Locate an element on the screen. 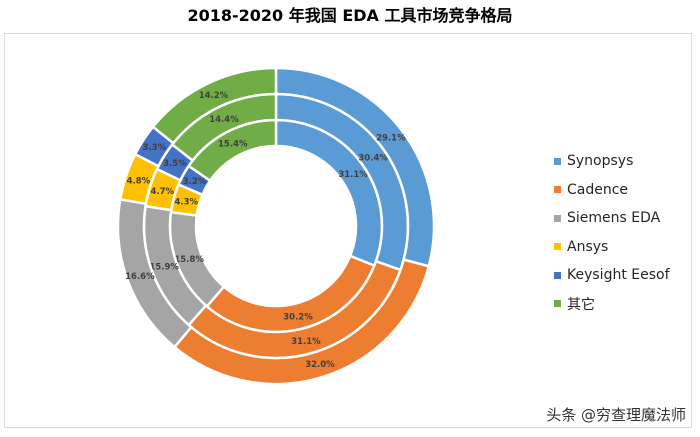  data-label: 15.4% is located at coordinates (233, 145).